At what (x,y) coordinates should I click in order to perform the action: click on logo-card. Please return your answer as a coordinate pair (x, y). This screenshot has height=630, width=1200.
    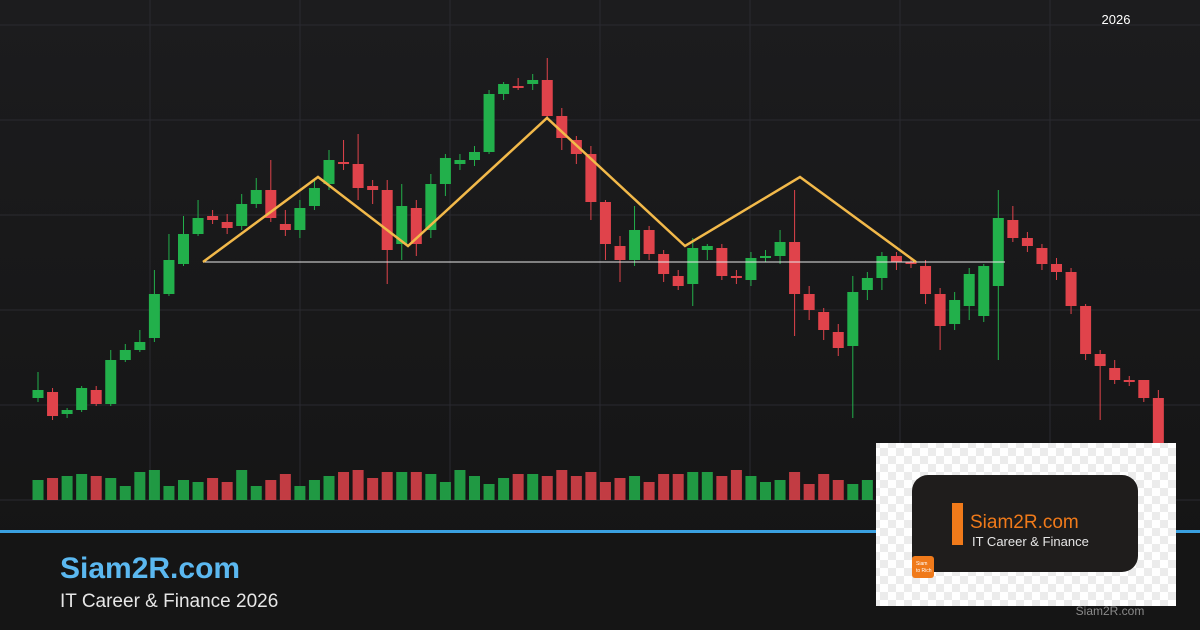
    Looking at the image, I should click on (1025, 523).